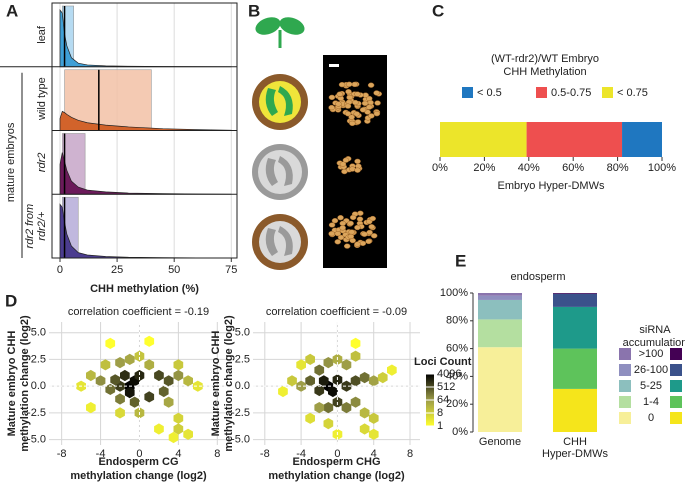  Describe the element at coordinates (571, 93) in the screenshot. I see `legend-label: 0.5-0.75` at that location.